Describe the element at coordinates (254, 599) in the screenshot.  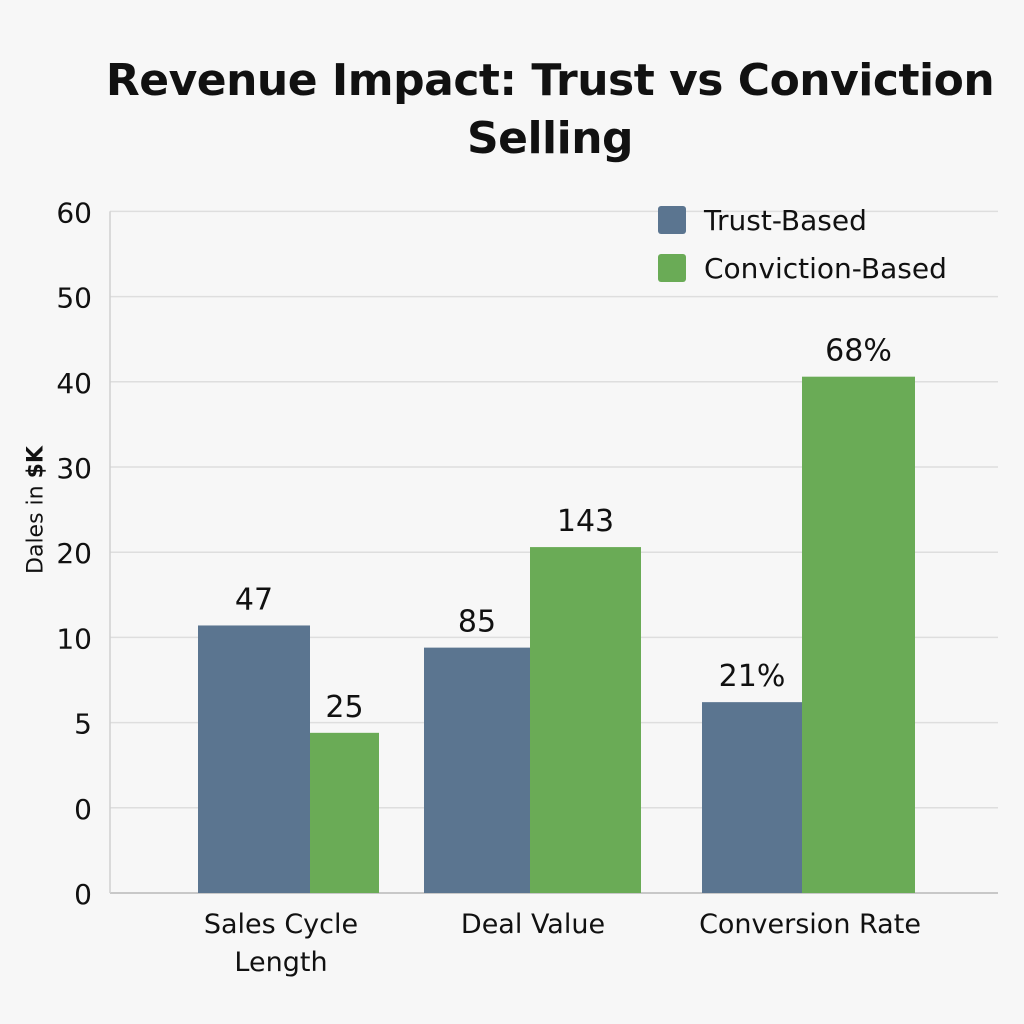
I see `data-label: 47` at that location.